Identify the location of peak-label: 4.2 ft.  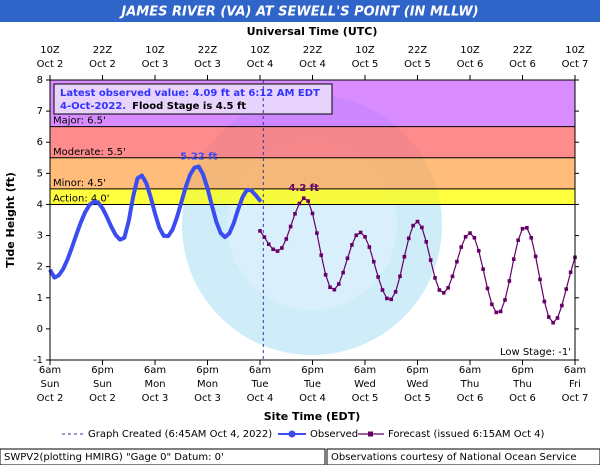
(304, 188).